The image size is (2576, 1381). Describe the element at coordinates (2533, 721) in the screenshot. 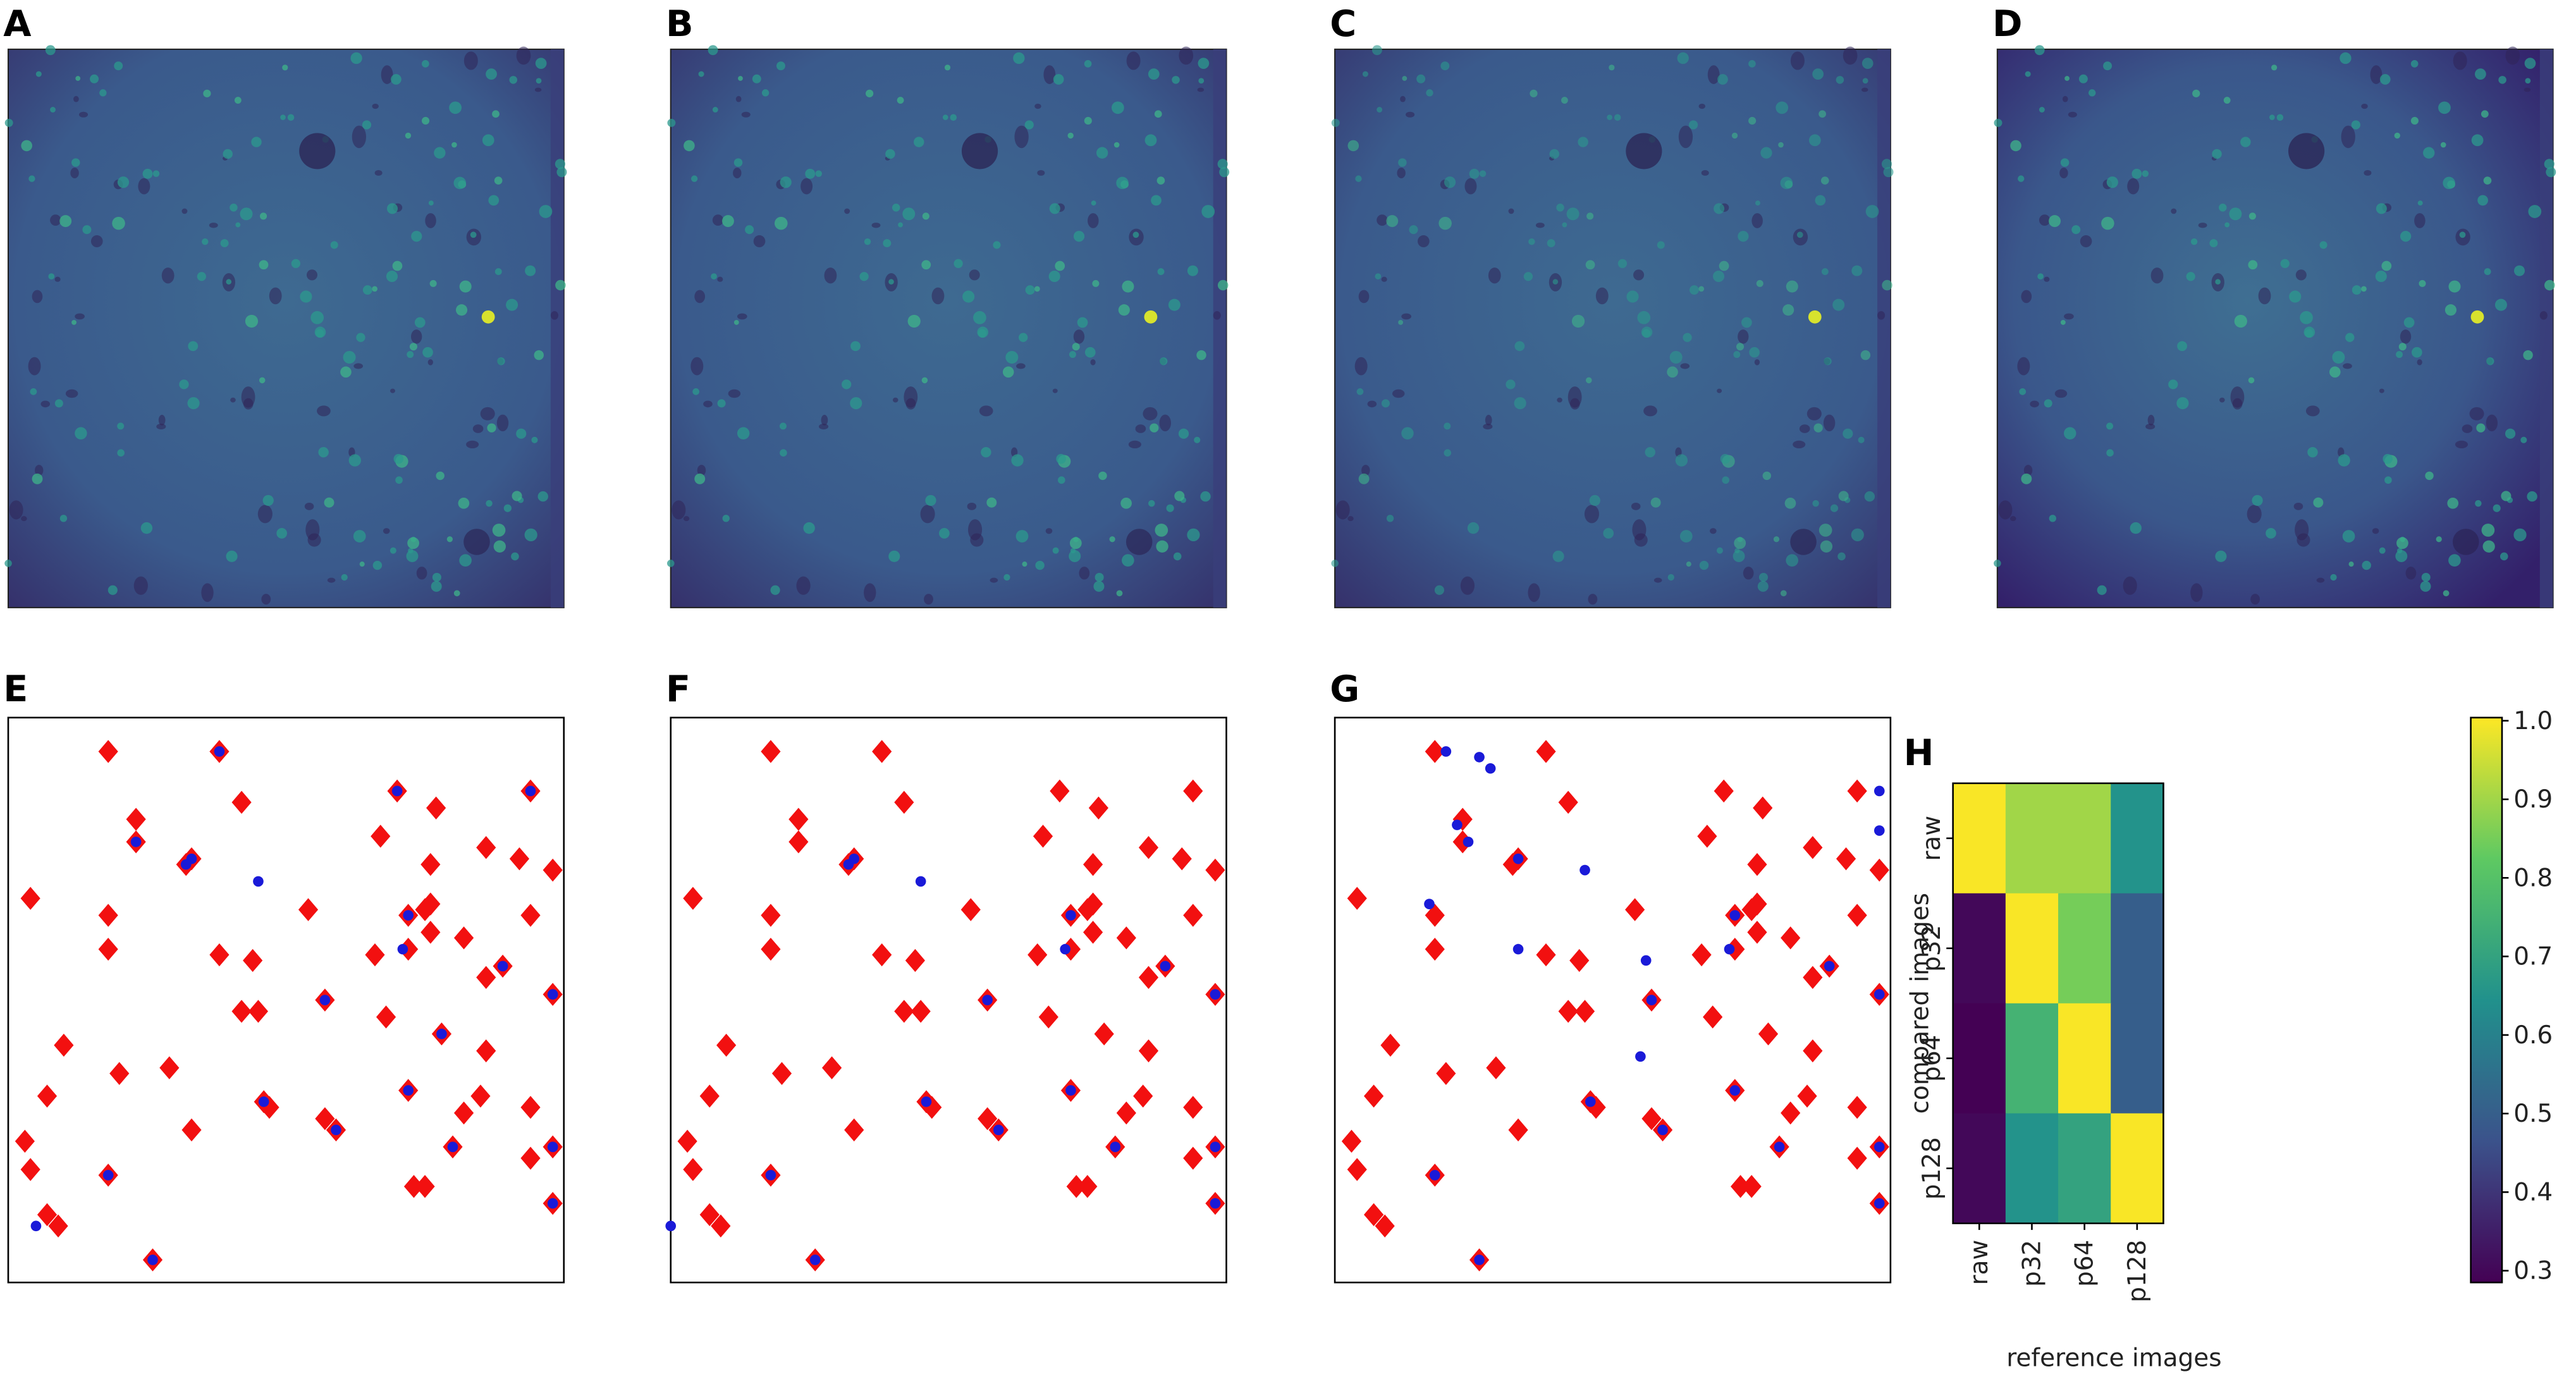

I see `colorbar-tick-label: 1.0` at that location.